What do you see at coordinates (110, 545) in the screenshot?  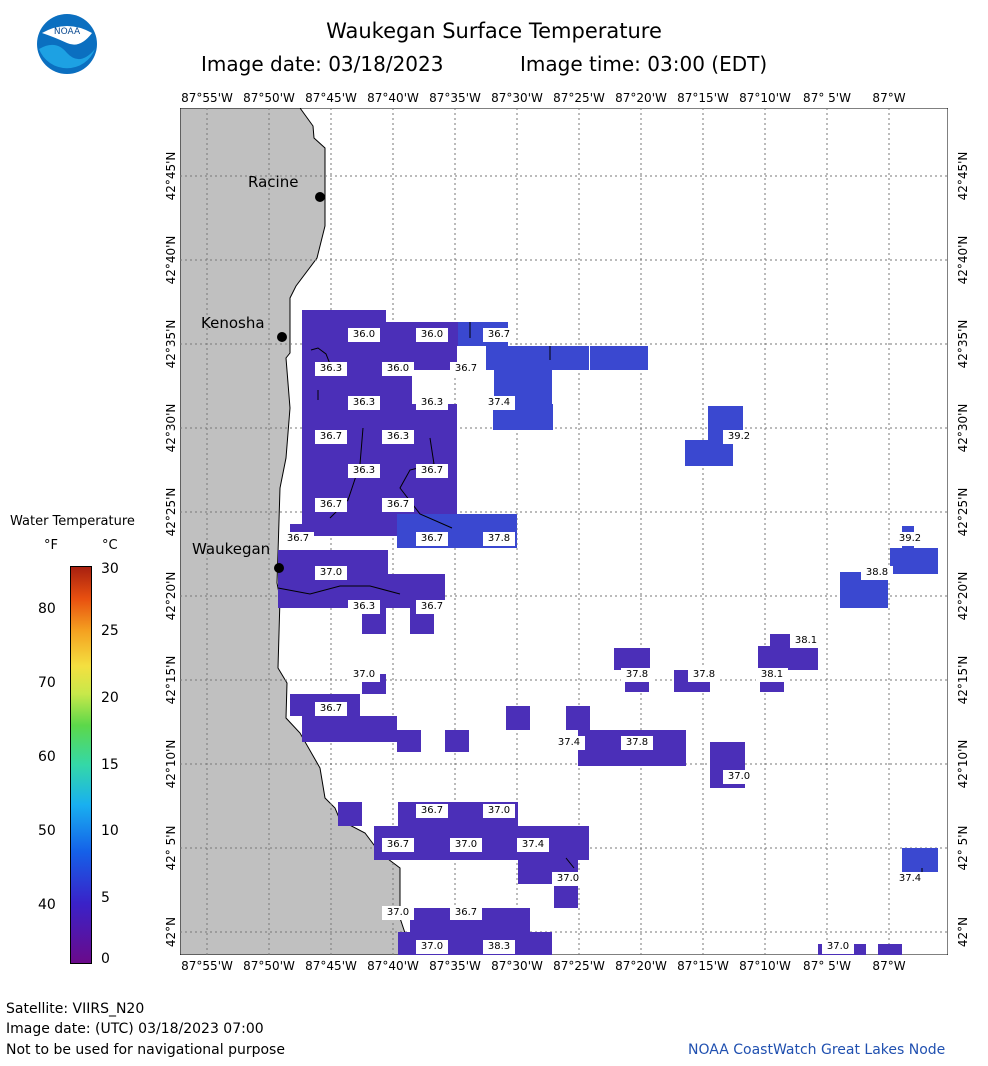 I see `legend-unit-c: °C` at bounding box center [110, 545].